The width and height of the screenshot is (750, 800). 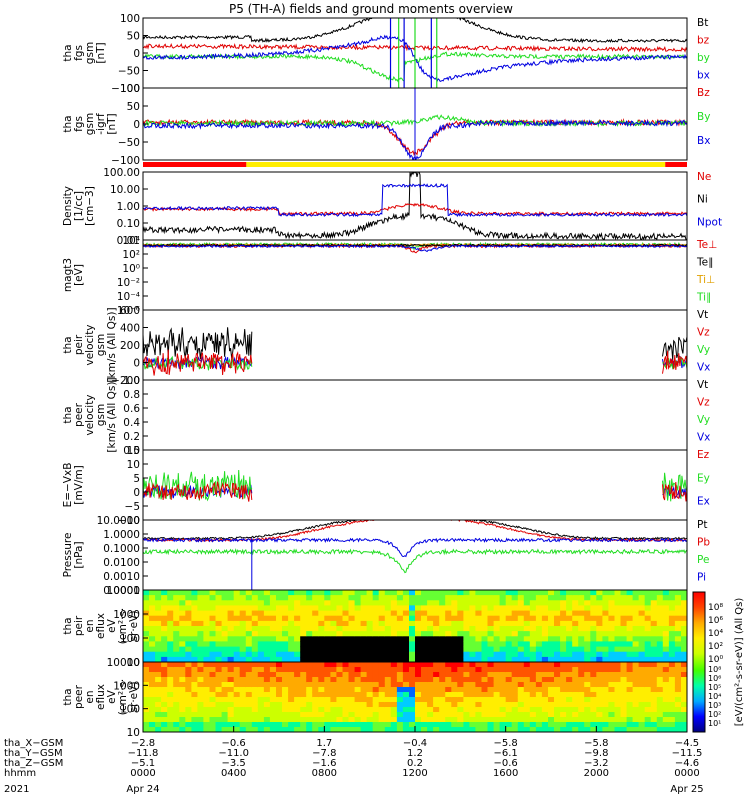 I want to click on plot-area-peir_velocity, so click(x=415, y=351).